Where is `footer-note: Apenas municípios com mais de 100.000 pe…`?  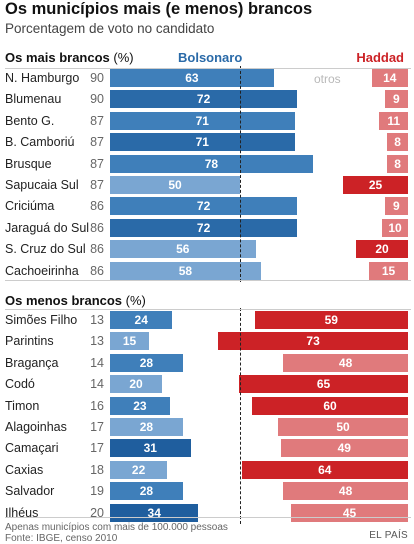
footer-note: Apenas municípios com mais de 100.000 pe… is located at coordinates (116, 527).